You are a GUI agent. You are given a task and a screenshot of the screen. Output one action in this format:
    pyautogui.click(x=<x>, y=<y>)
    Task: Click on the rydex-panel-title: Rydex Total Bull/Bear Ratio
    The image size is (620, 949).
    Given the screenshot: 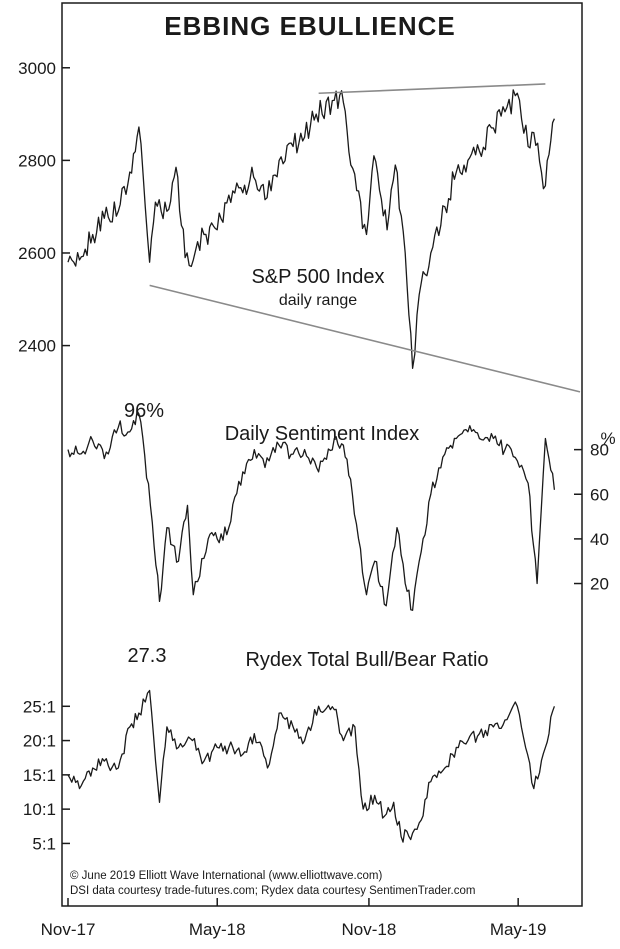 What is the action you would take?
    pyautogui.click(x=366, y=660)
    